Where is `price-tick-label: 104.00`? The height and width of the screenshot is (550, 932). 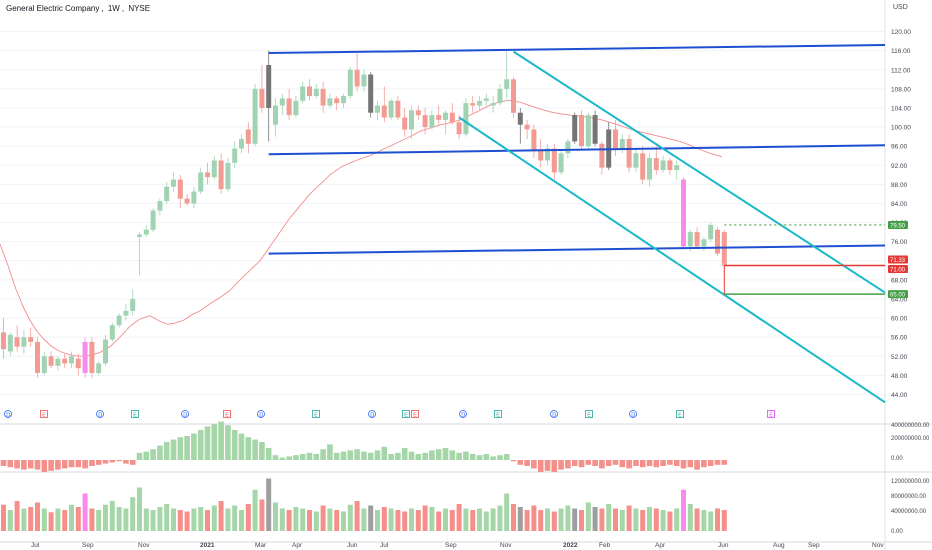 price-tick-label: 104.00 is located at coordinates (901, 108).